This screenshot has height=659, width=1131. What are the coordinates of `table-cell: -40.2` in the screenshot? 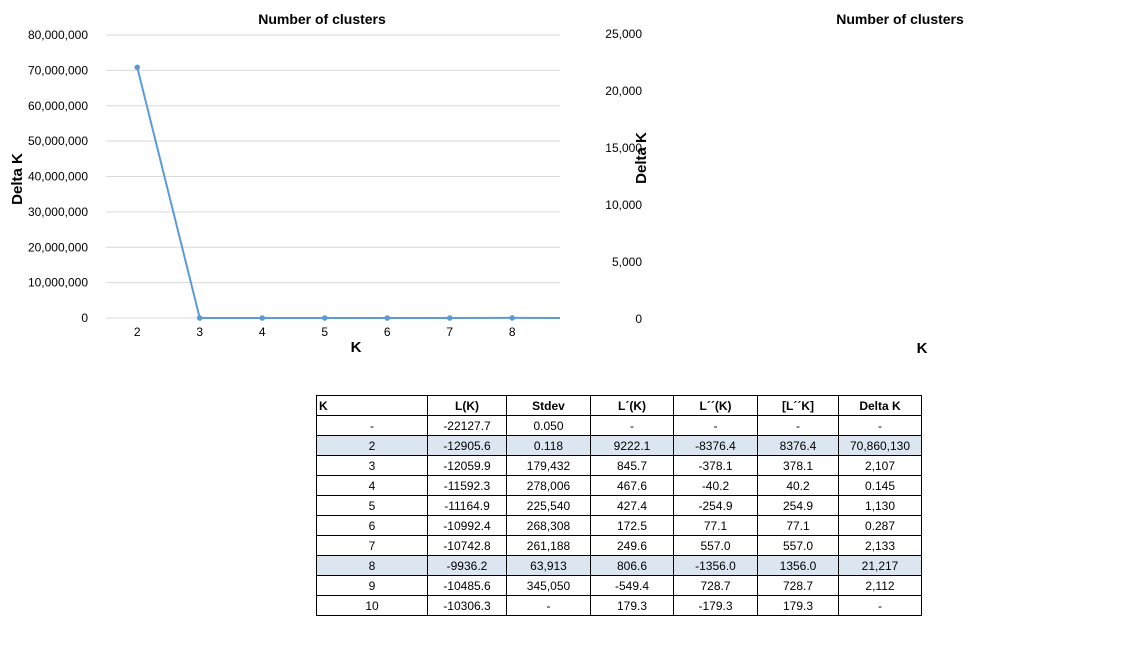 It's located at (715, 485).